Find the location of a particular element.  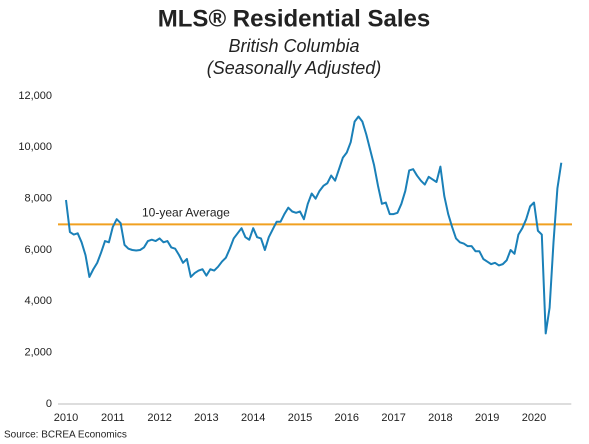

x-tick-label: 2012 is located at coordinates (159, 418).